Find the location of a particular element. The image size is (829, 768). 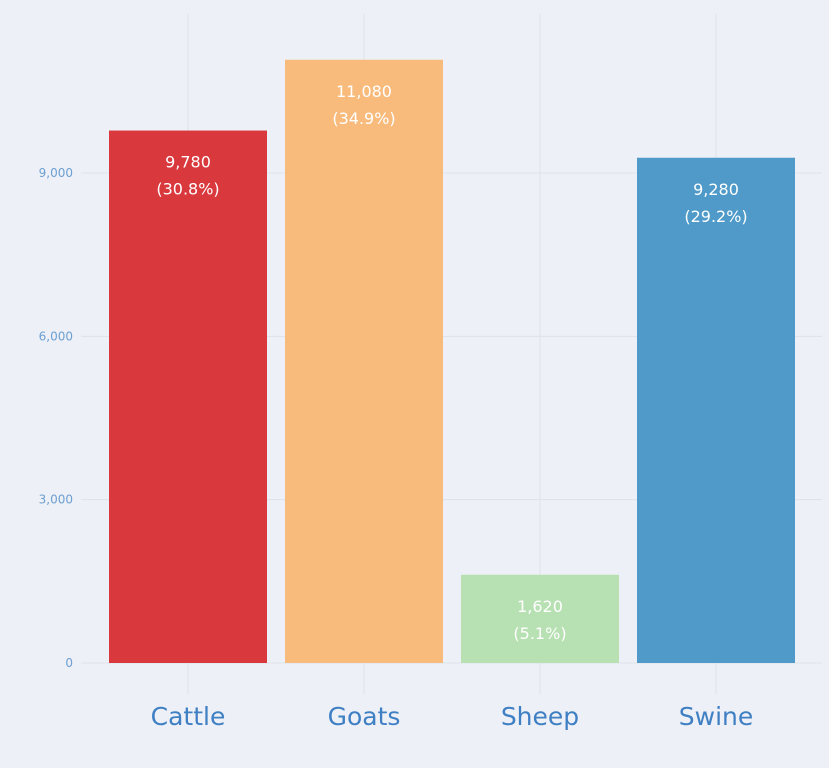

data-label-percent: (34.9%) is located at coordinates (363, 118).